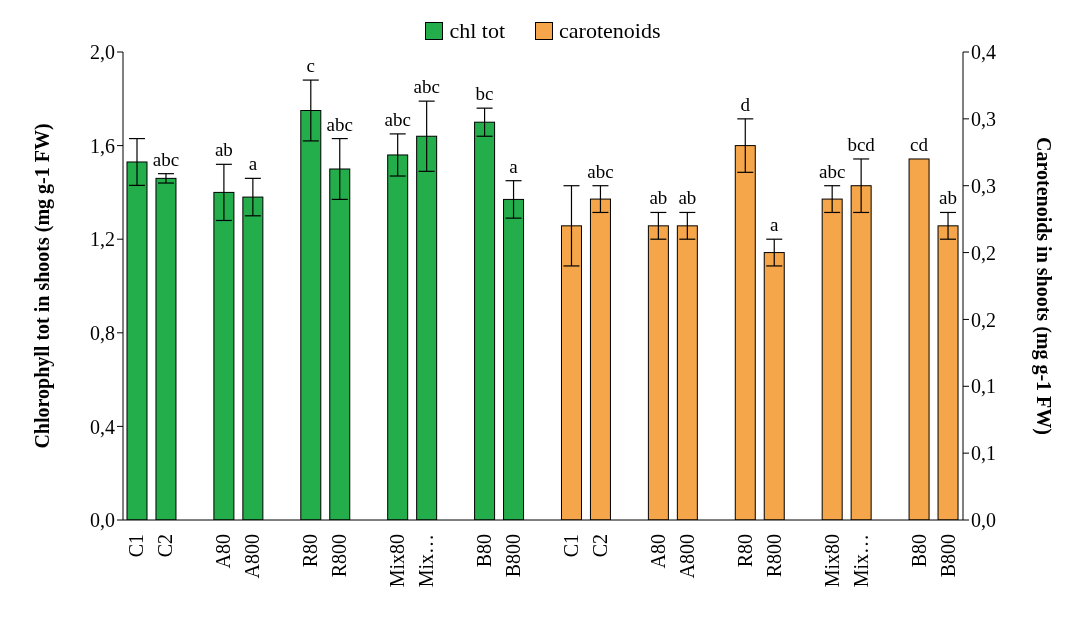 This screenshot has width=1088, height=632. Describe the element at coordinates (477, 31) in the screenshot. I see `legend-label: chl tot` at that location.